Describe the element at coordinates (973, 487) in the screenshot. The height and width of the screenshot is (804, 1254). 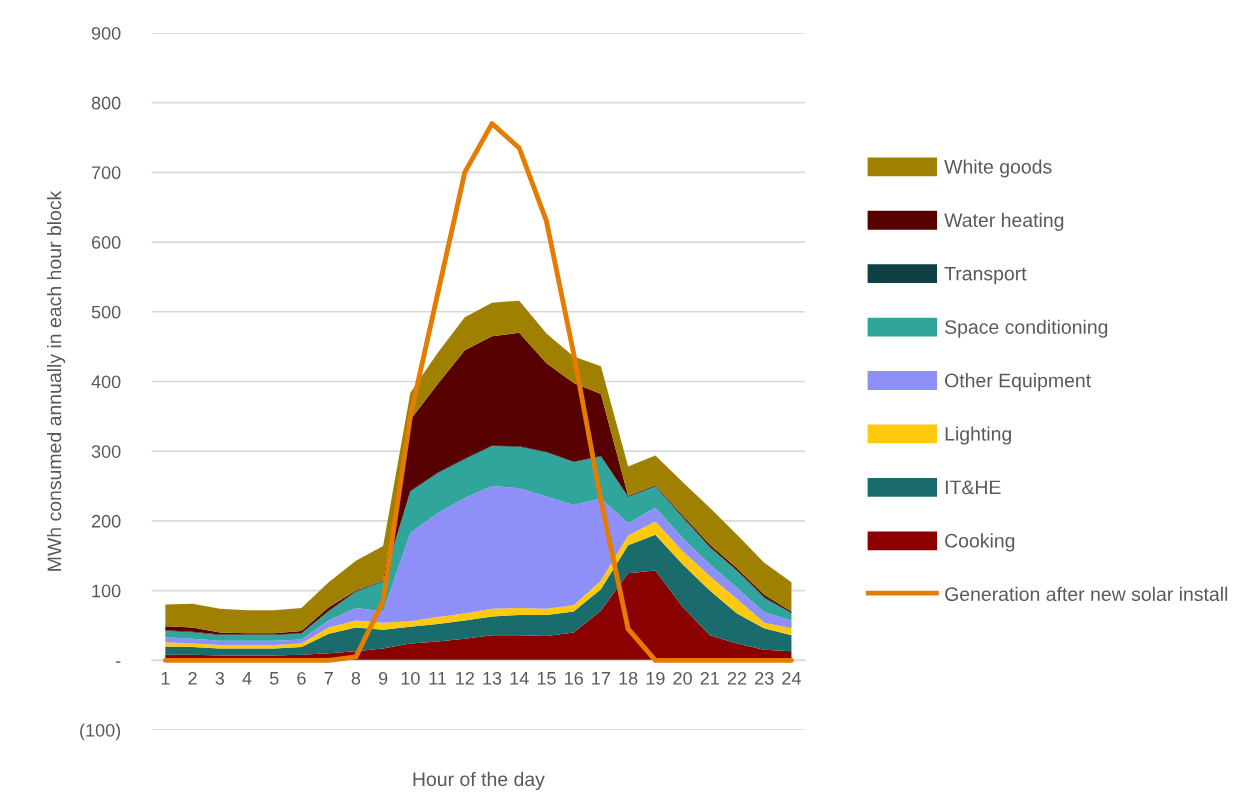
I see `legend-label: IT&HE` at that location.